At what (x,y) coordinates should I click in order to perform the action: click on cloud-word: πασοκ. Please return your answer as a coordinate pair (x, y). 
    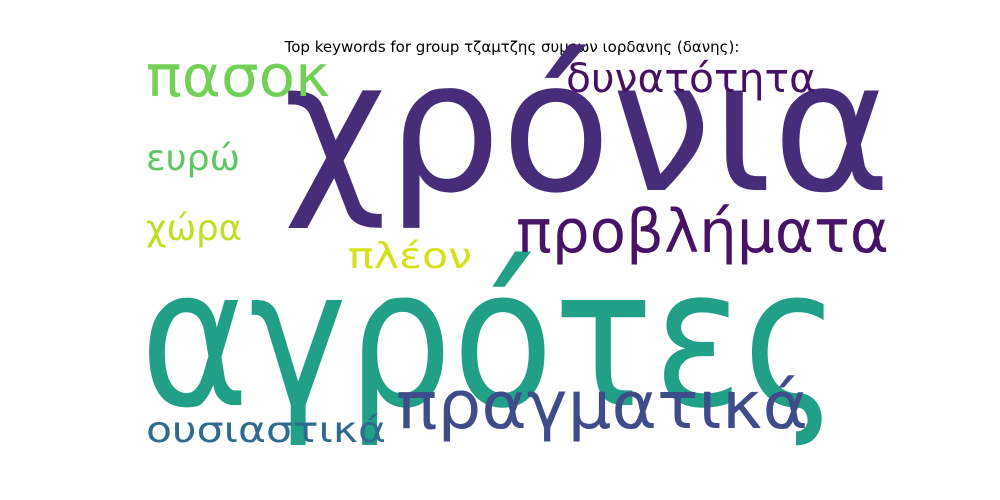
    Looking at the image, I should click on (238, 76).